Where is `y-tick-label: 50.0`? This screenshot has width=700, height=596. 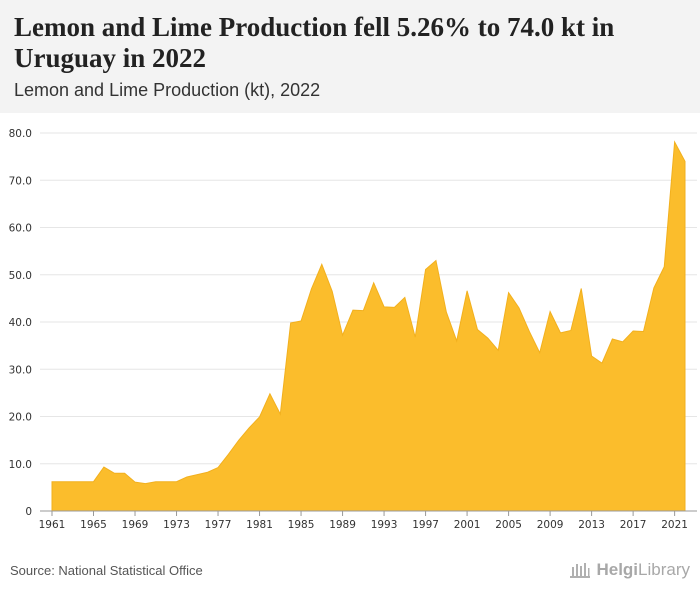 y-tick-label: 50.0 is located at coordinates (20, 276).